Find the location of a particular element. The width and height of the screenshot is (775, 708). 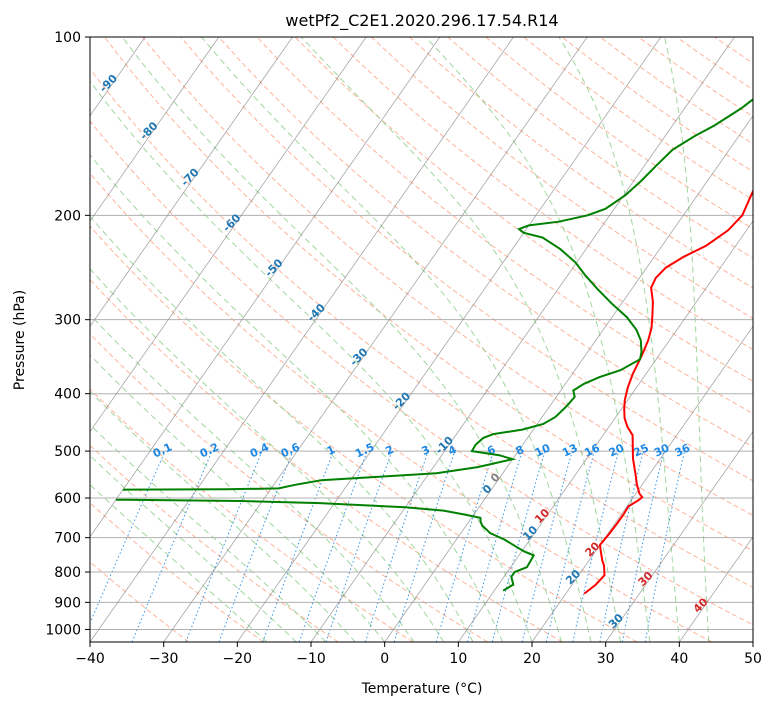

x-tick-label: 30 is located at coordinates (606, 659).